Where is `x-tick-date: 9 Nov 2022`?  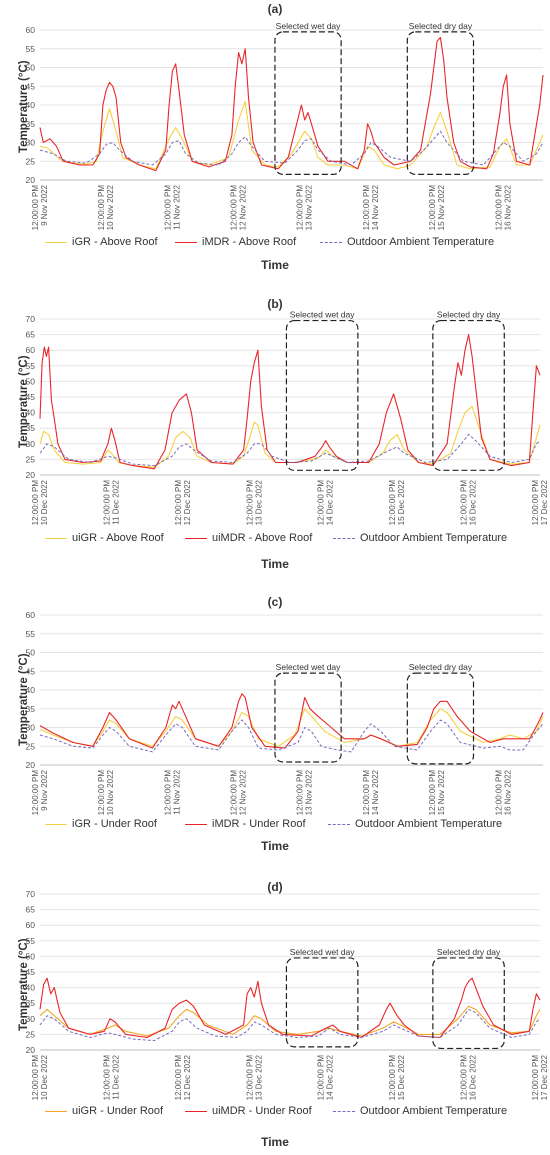
x-tick-date: 9 Nov 2022 is located at coordinates (44, 204).